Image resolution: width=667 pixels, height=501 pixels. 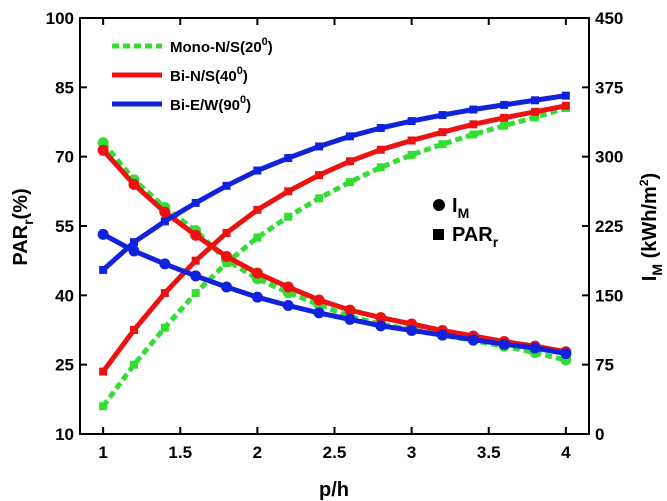 What do you see at coordinates (28, 222) in the screenshot?
I see `left-axis-title-sub: r` at bounding box center [28, 222].